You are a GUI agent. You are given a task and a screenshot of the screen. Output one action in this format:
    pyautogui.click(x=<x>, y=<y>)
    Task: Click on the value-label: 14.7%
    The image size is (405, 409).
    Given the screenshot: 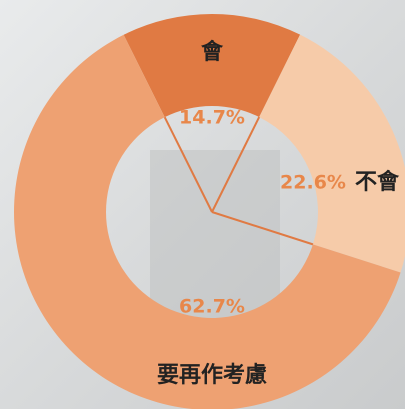 What is the action you would take?
    pyautogui.click(x=212, y=118)
    